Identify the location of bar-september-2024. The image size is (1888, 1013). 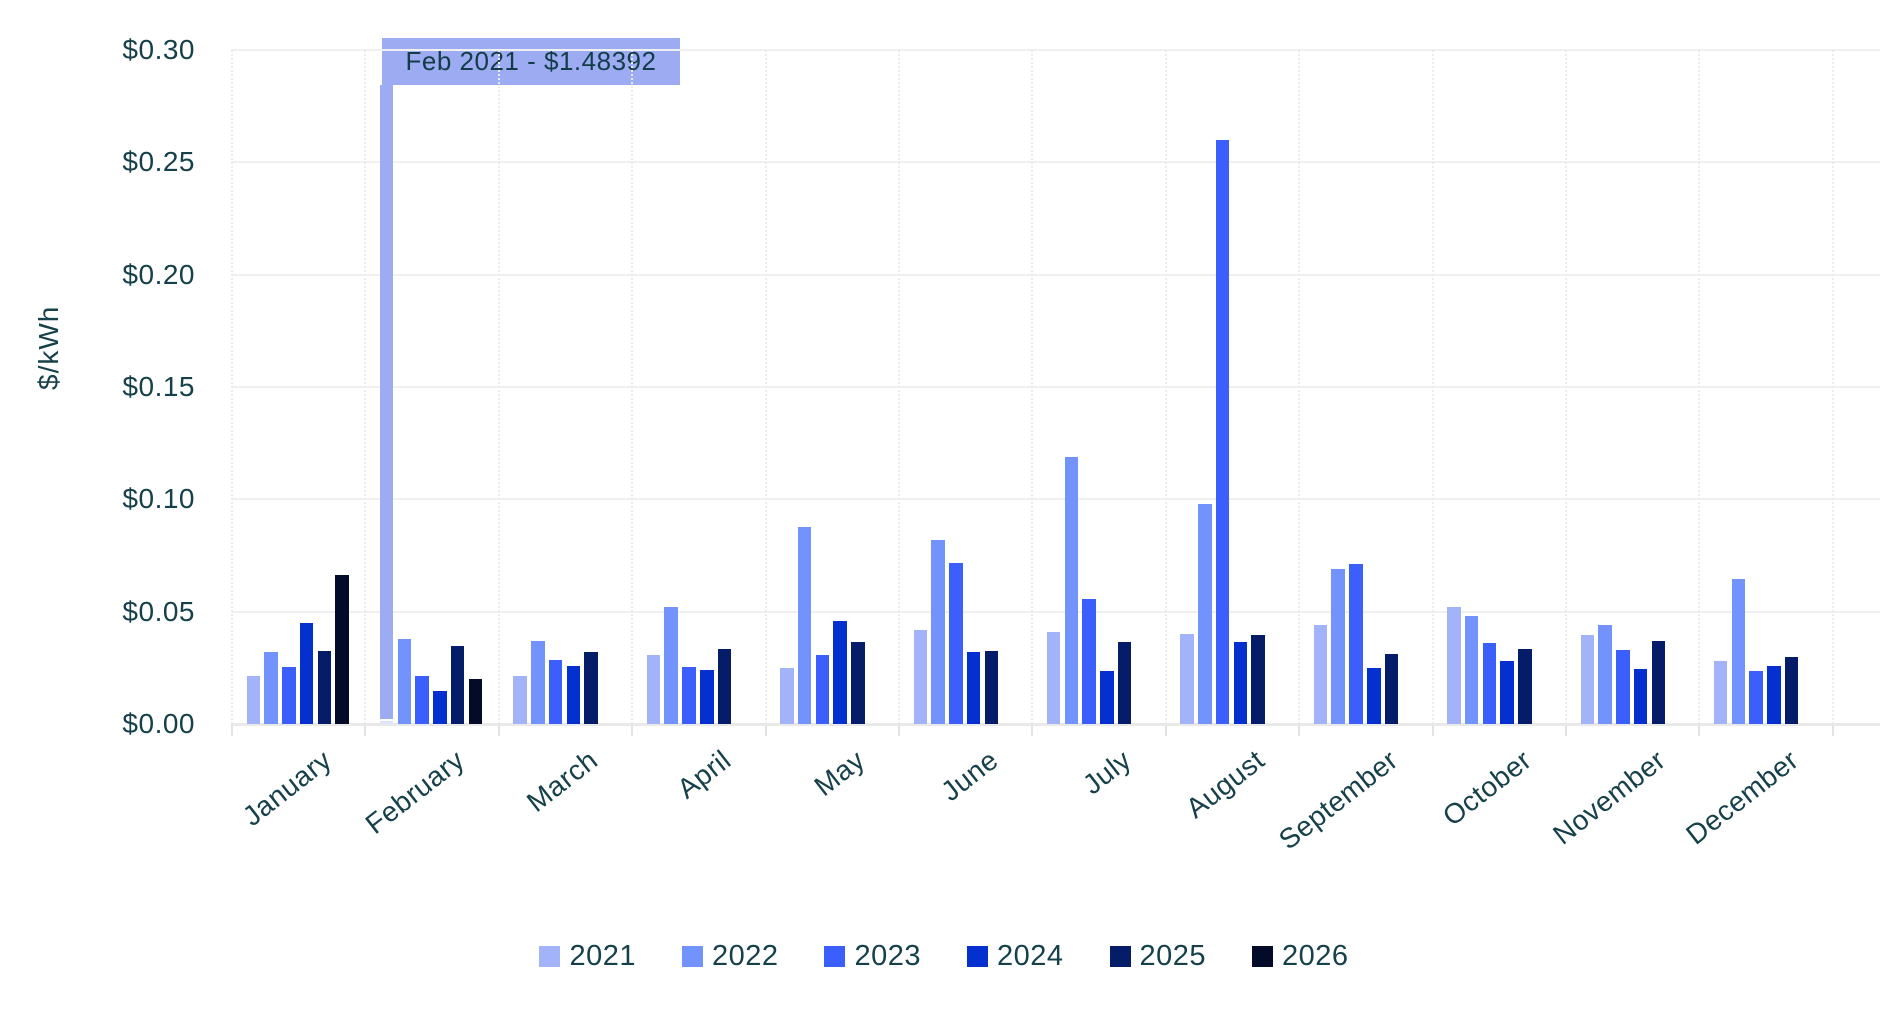
(1373, 695).